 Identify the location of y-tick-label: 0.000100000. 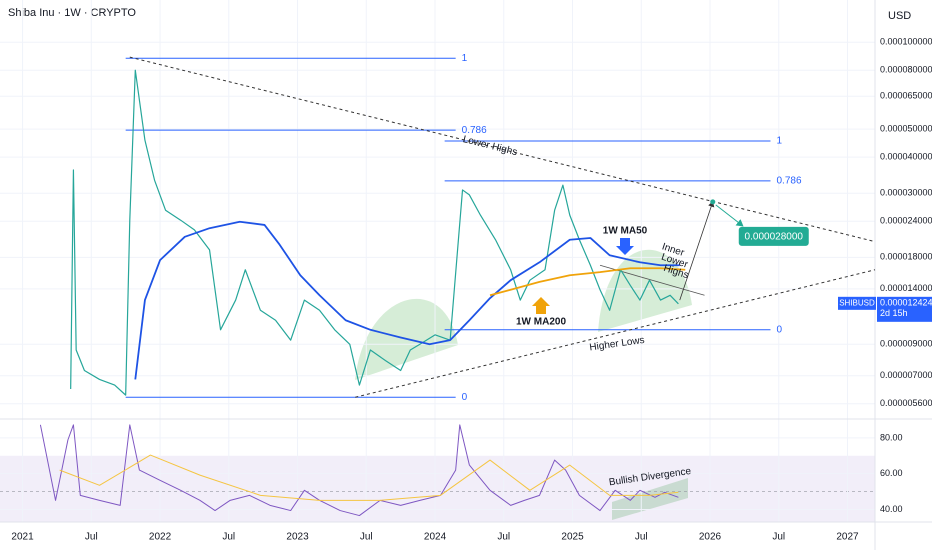
(906, 42).